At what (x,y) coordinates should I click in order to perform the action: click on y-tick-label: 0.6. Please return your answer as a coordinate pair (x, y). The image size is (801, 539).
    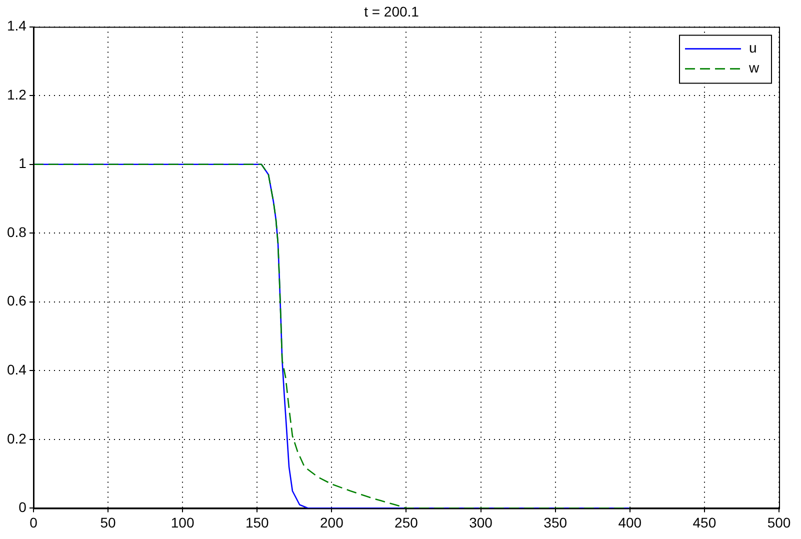
    Looking at the image, I should click on (16, 300).